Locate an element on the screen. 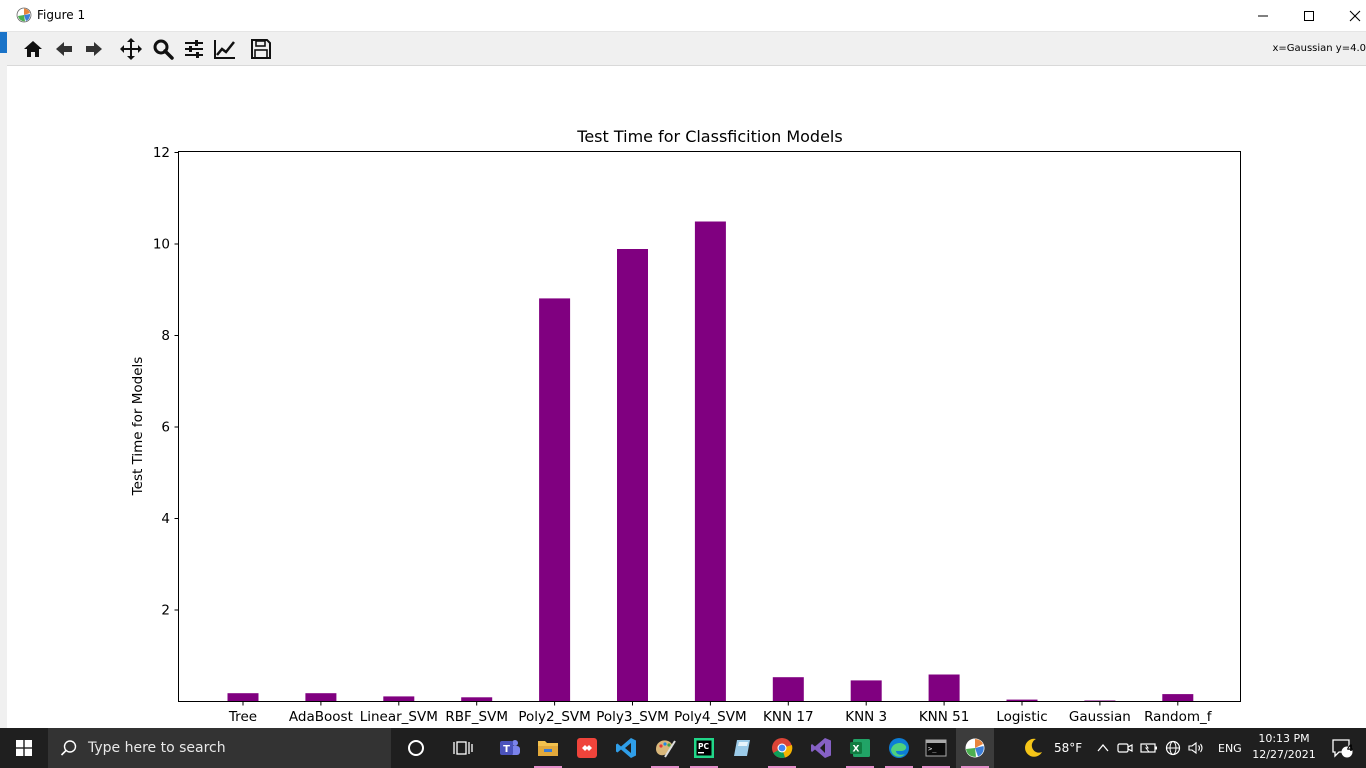 The width and height of the screenshot is (1366, 768). python-figure-icon is located at coordinates (975, 748).